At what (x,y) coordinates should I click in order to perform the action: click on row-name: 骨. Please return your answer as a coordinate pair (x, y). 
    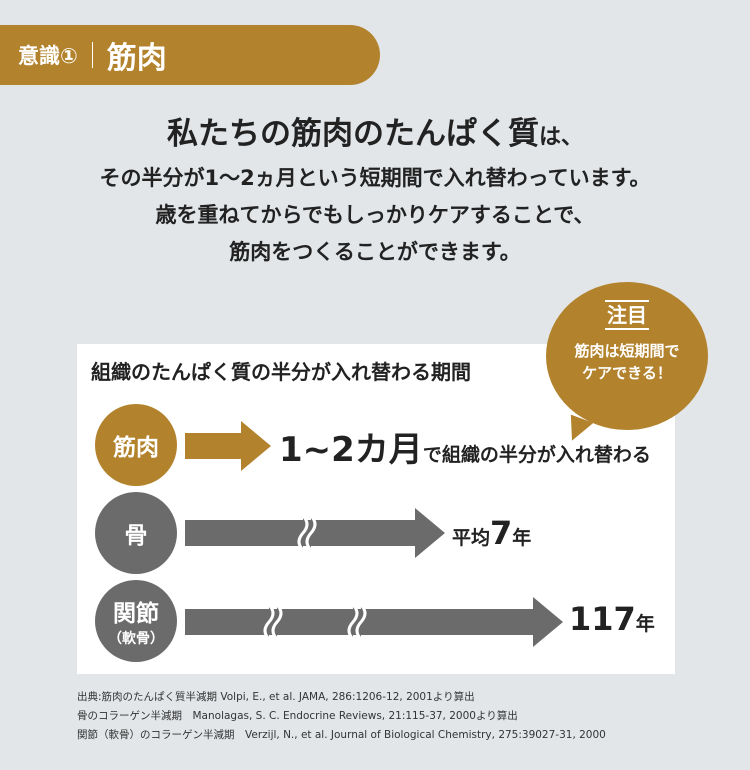
    Looking at the image, I should click on (136, 536).